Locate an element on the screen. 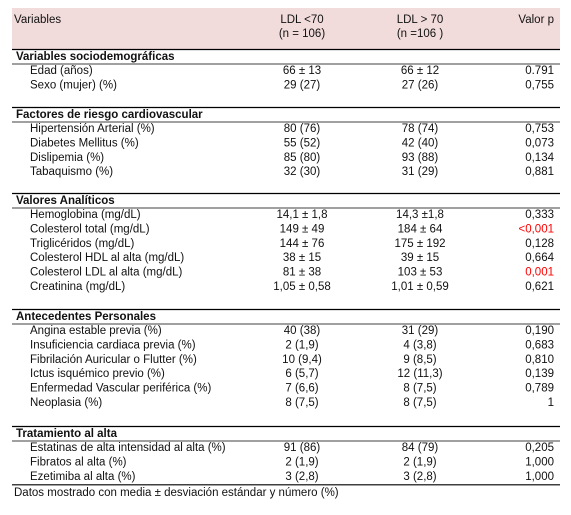 The image size is (571, 515). row-label: Enfermedad Vascular periférica (%) is located at coordinates (120, 389).